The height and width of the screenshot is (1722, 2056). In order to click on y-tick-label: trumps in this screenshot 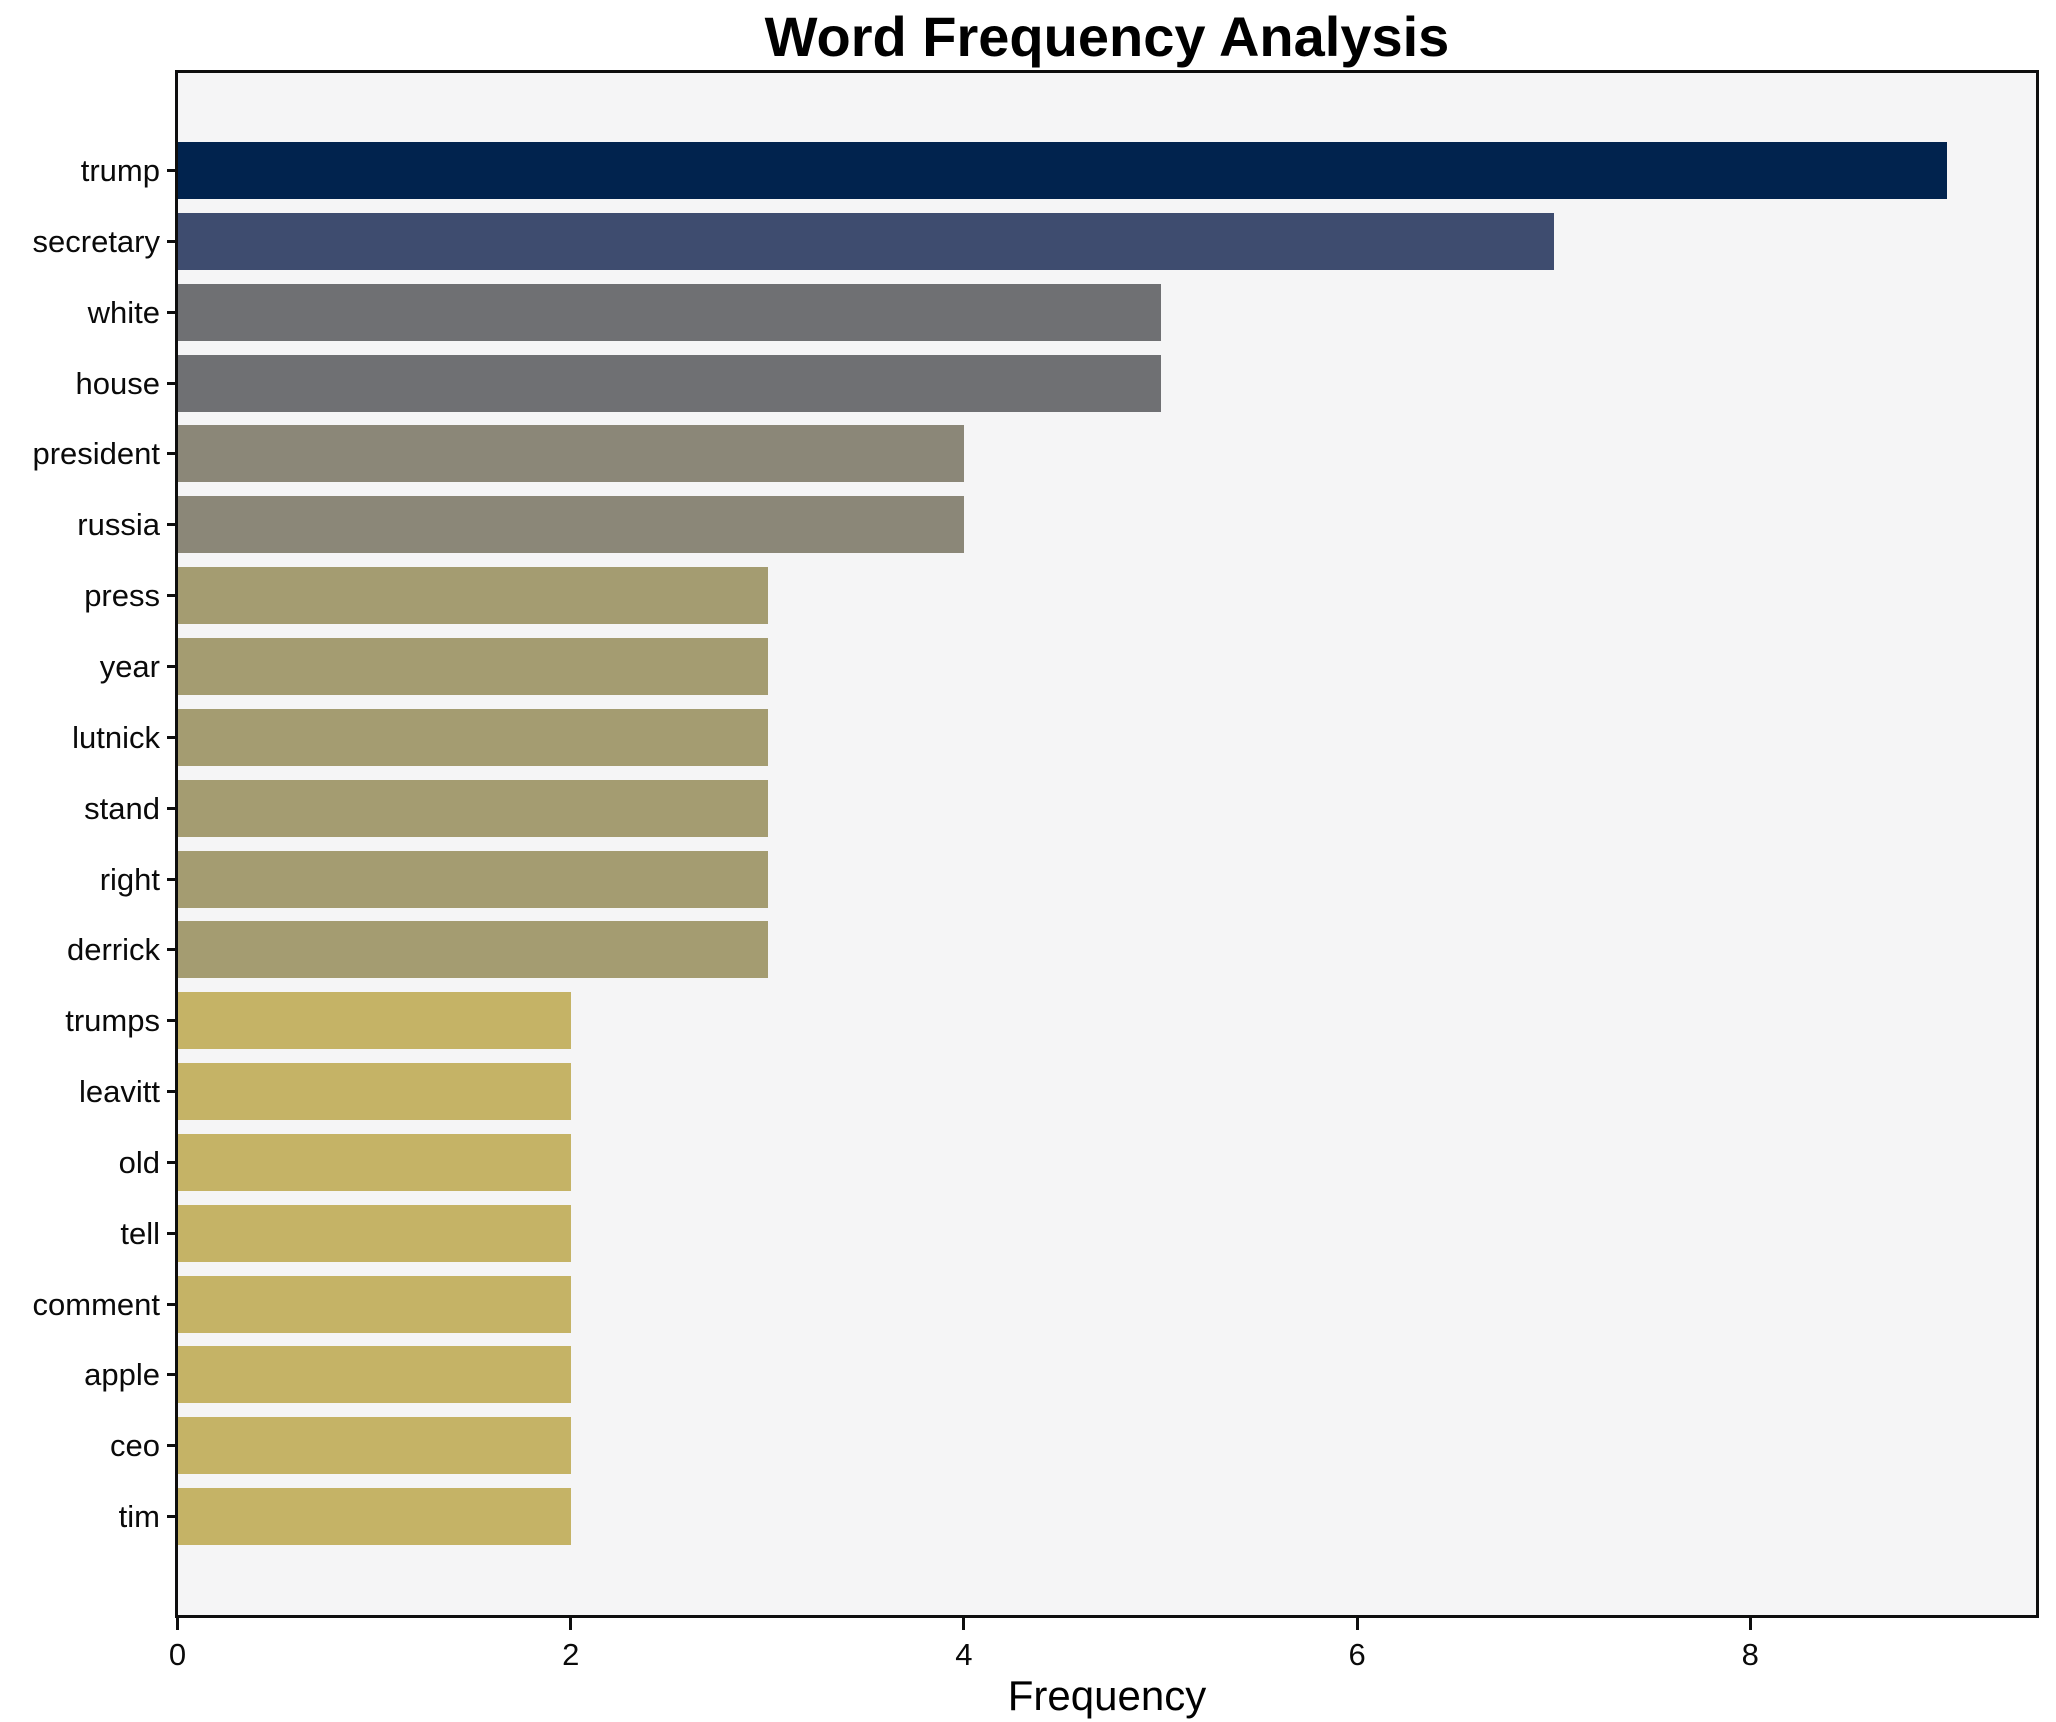, I will do `click(112, 1021)`.